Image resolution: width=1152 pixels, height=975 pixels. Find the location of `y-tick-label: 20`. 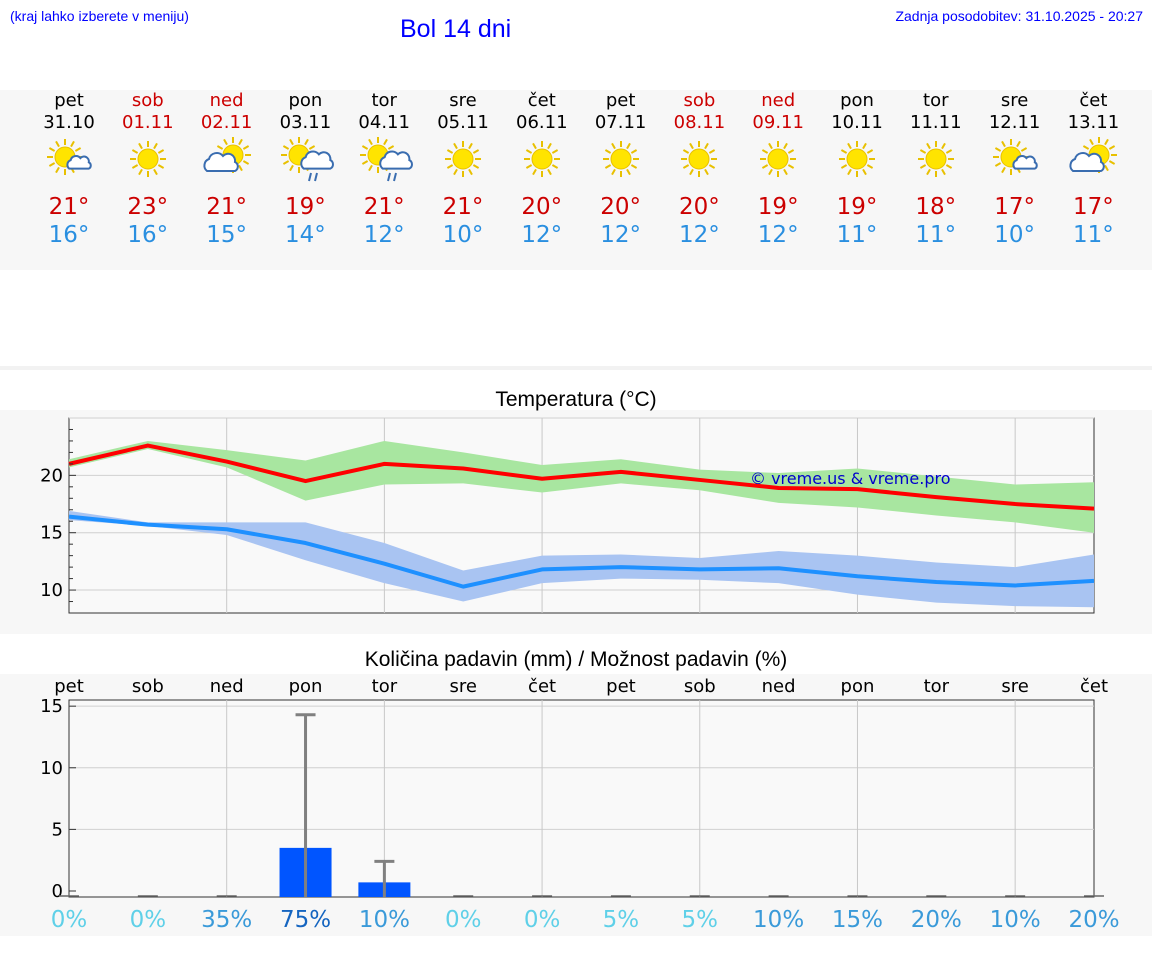

y-tick-label: 20 is located at coordinates (51, 475).